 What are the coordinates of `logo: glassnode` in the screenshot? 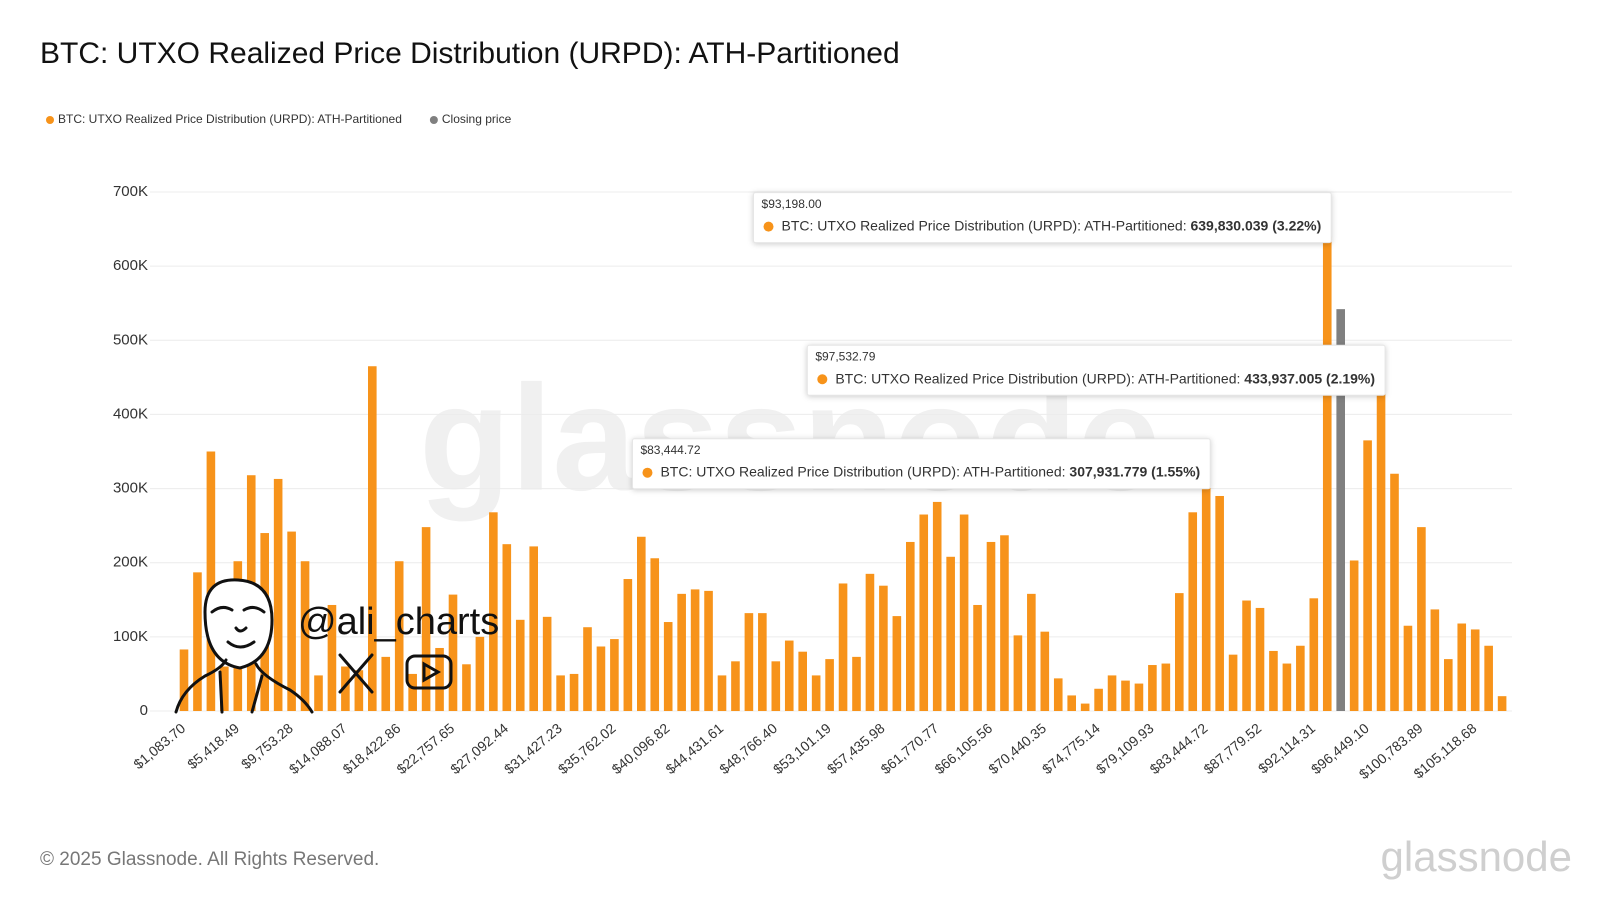 It's located at (1476, 856).